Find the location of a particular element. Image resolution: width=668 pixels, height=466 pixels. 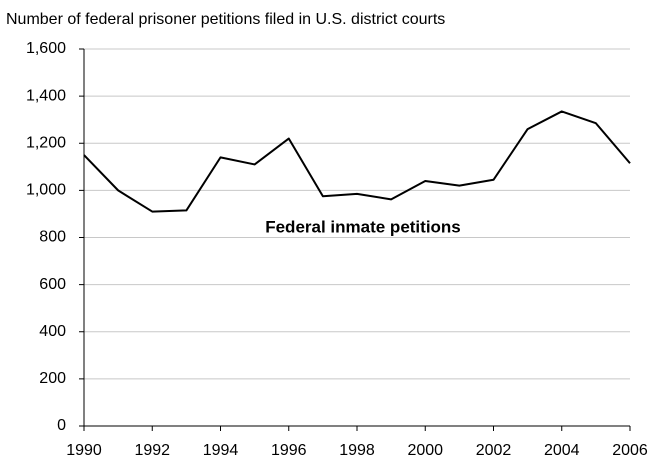

y-tick-label: 400 is located at coordinates (52, 331).